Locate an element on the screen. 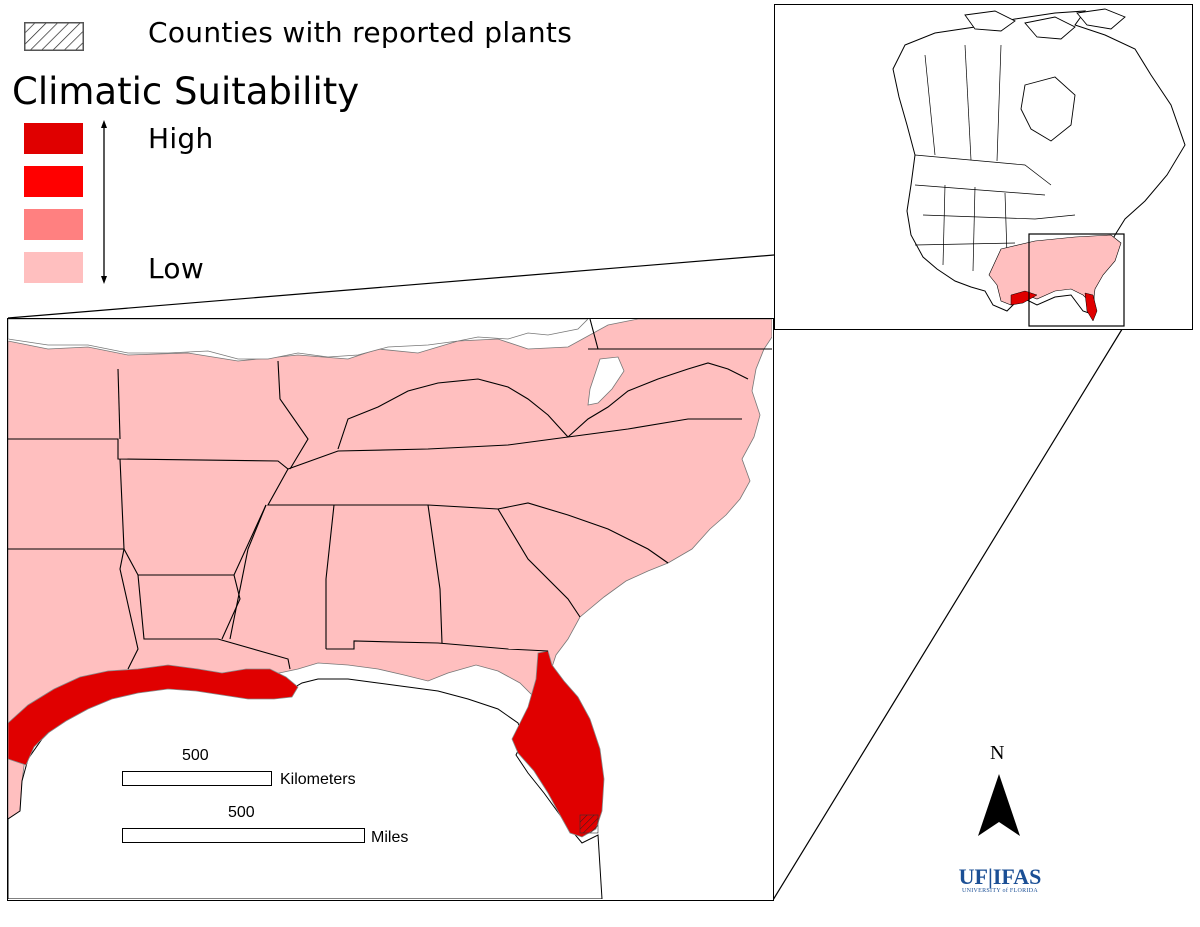  high-suitability-florida is located at coordinates (558, 744).